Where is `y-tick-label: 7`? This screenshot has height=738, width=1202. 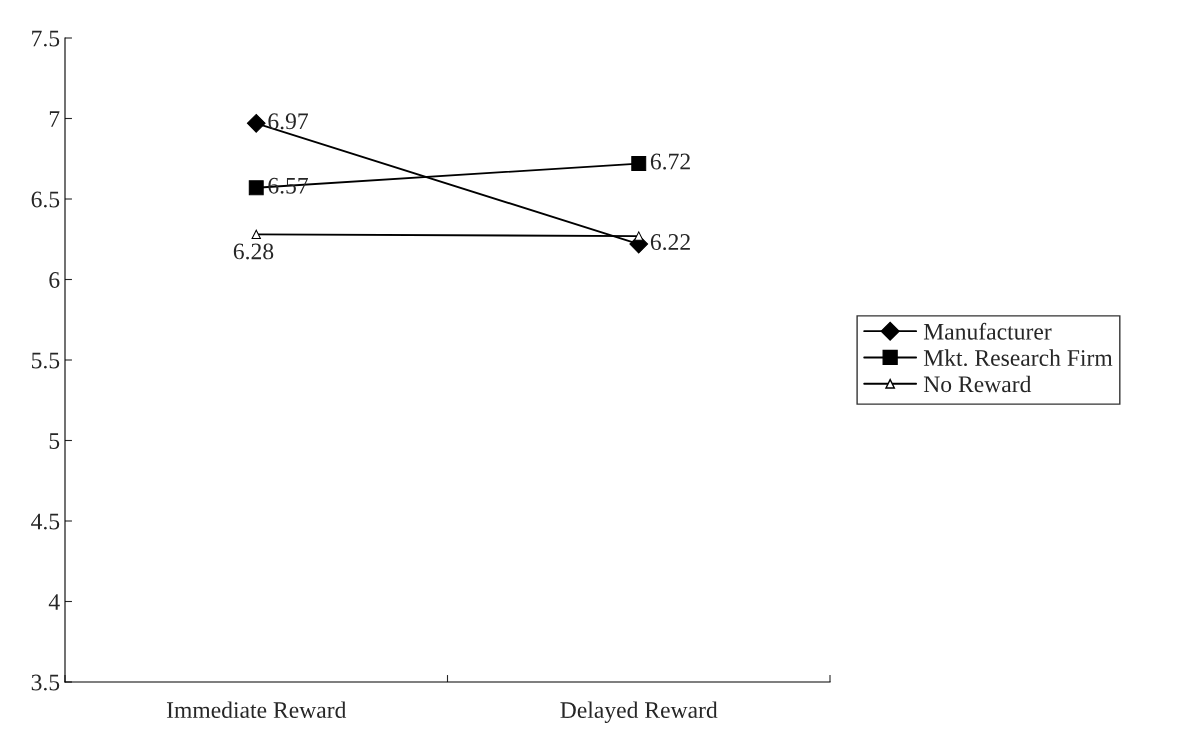 y-tick-label: 7 is located at coordinates (54, 119).